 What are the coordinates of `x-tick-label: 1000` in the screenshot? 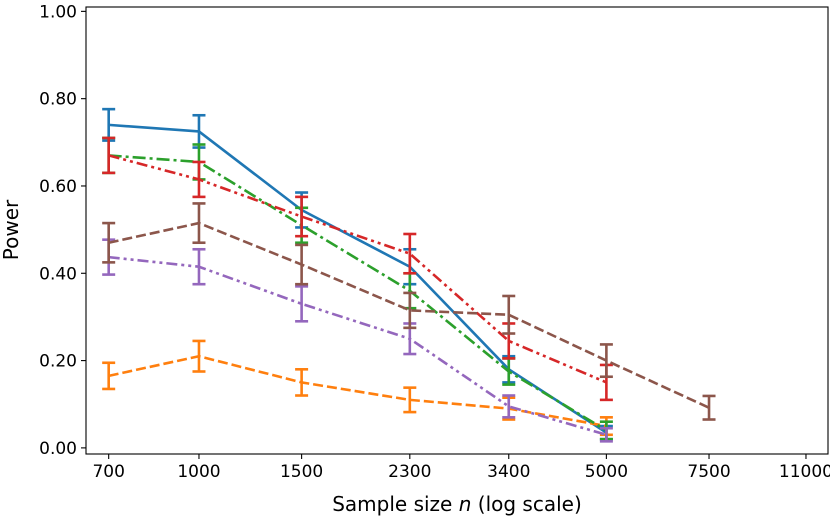 It's located at (198, 472).